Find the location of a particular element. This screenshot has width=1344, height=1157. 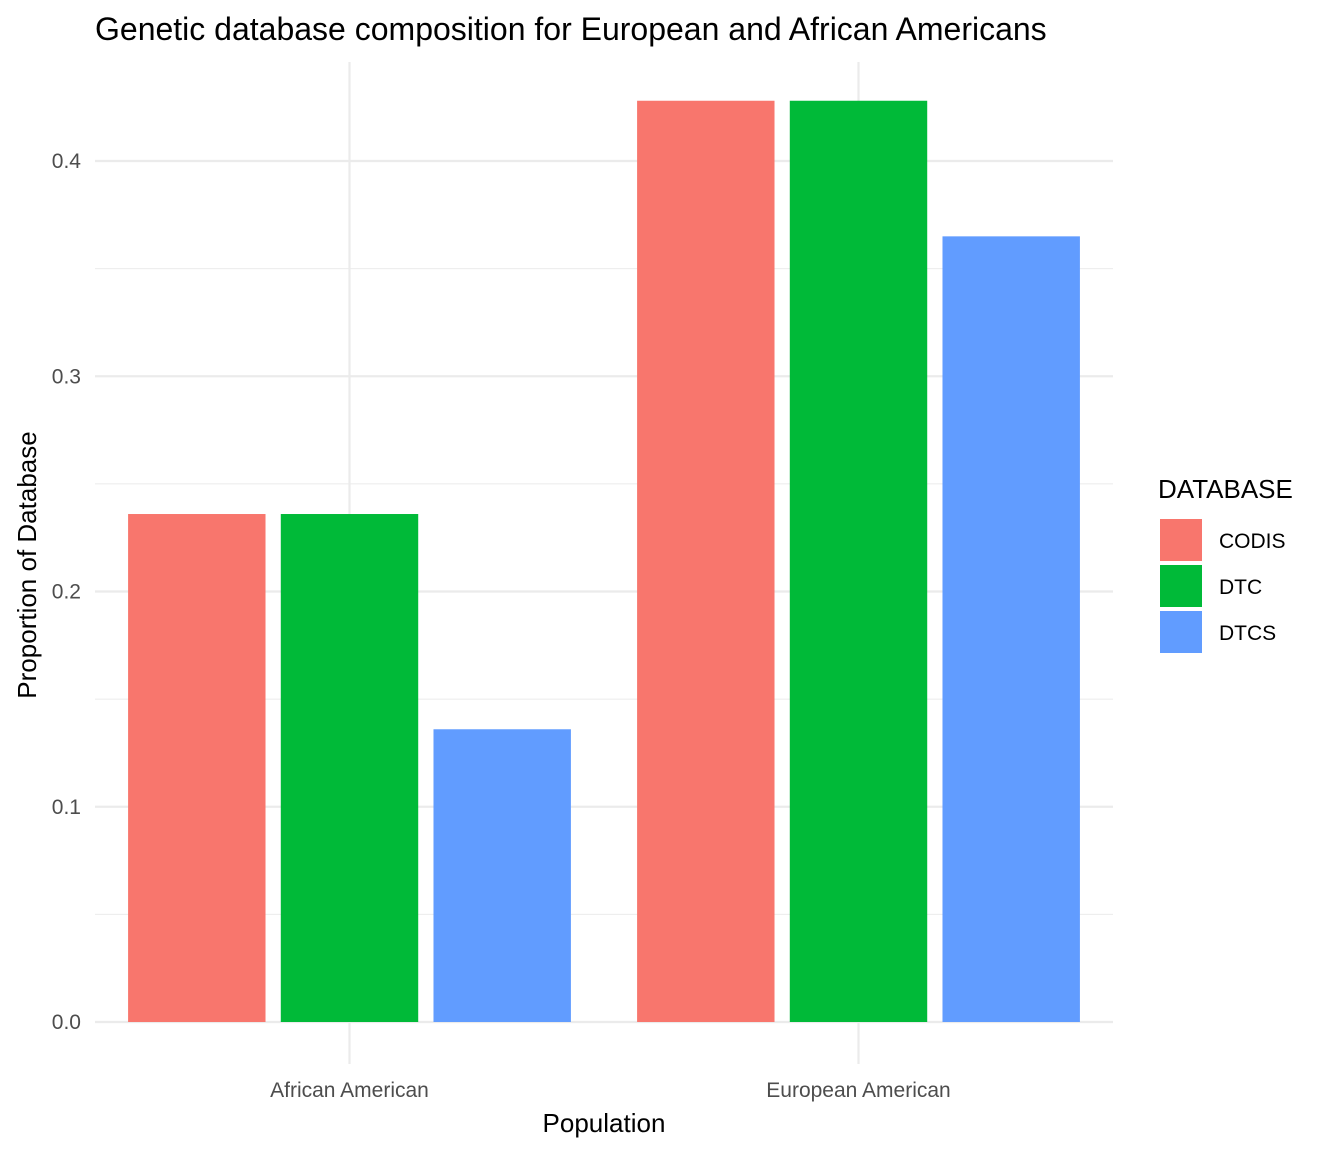

bar-dtc-european-american is located at coordinates (858, 561).